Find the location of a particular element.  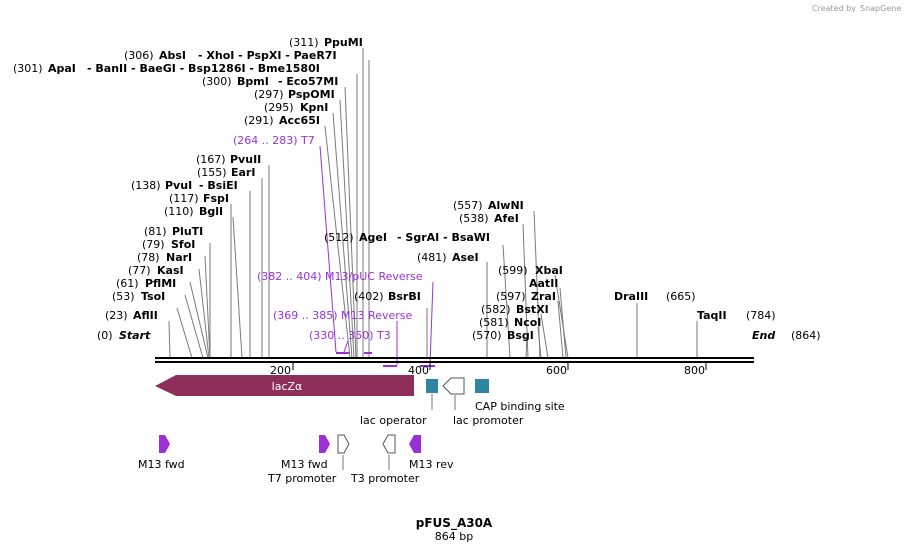

site-position: (665) is located at coordinates (681, 296).